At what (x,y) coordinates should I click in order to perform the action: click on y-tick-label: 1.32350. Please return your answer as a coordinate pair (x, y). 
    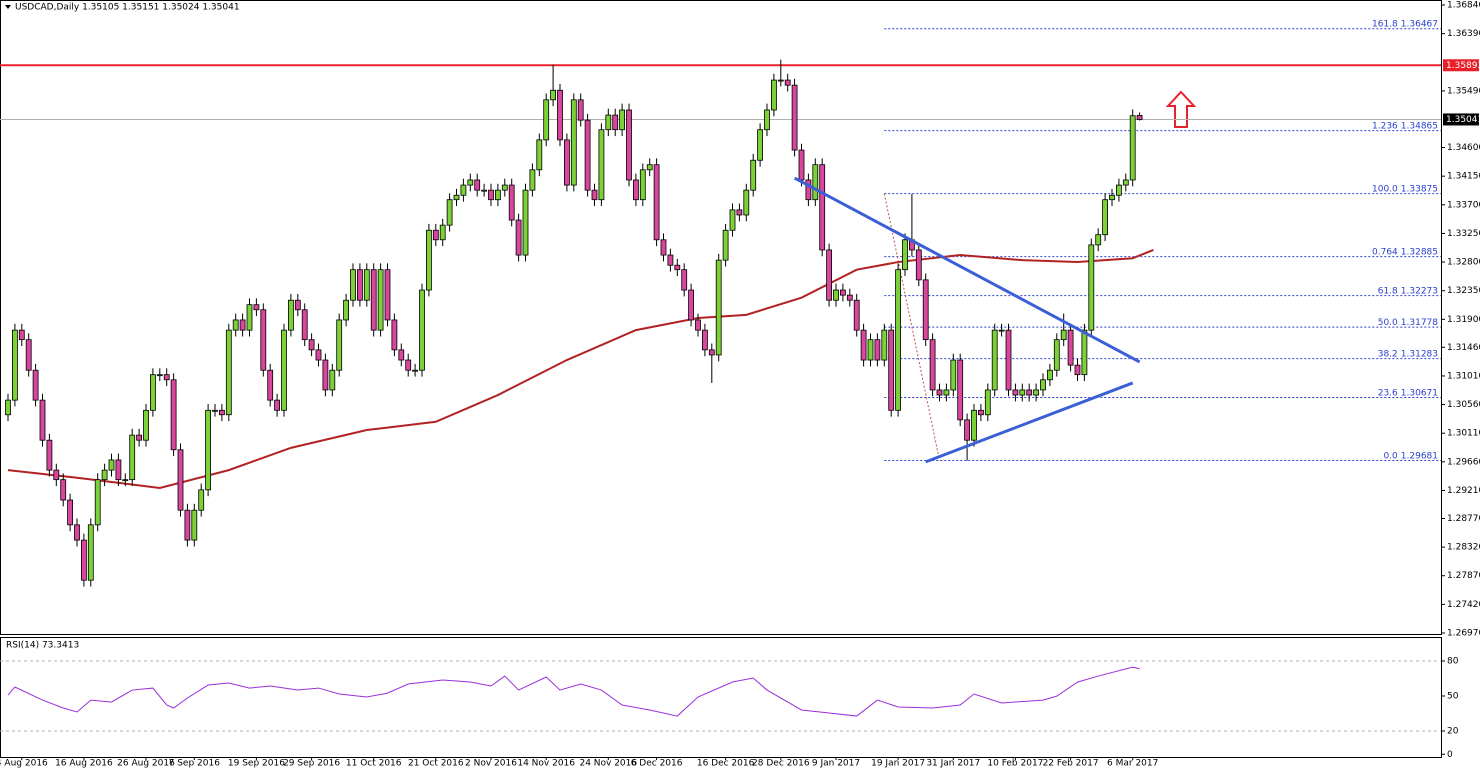
    Looking at the image, I should click on (1463, 291).